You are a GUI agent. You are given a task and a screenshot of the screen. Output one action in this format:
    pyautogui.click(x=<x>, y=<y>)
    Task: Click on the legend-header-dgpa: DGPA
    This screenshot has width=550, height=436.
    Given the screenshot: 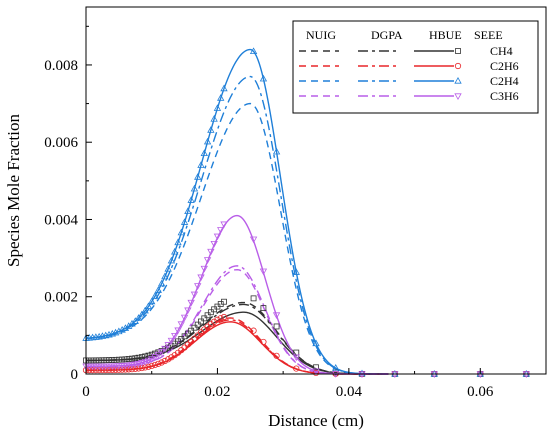 What is the action you would take?
    pyautogui.click(x=387, y=35)
    